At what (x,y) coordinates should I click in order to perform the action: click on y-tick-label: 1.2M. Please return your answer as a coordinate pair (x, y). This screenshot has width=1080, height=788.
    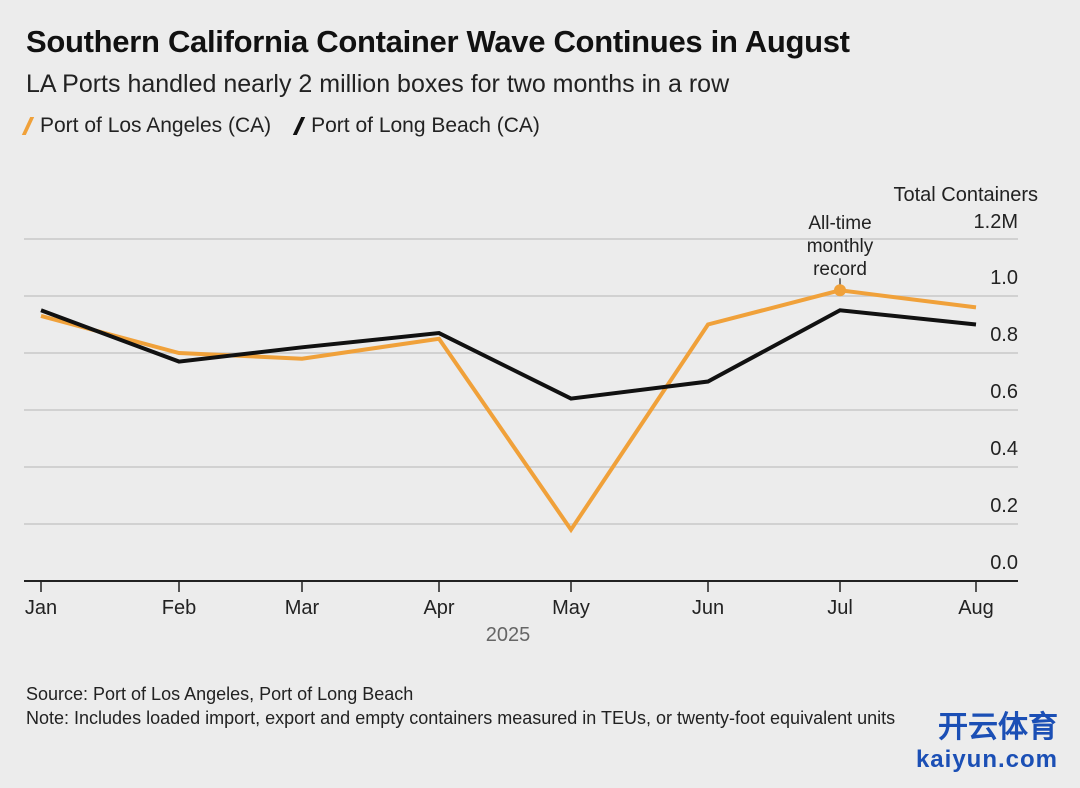
    Looking at the image, I should click on (996, 222).